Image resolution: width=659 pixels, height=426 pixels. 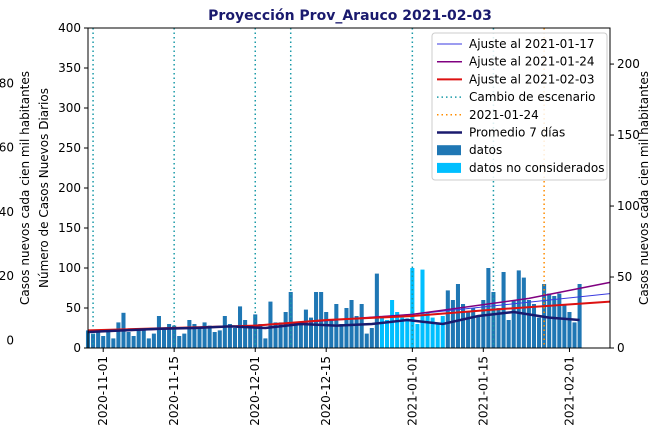 What do you see at coordinates (621, 348) in the screenshot?
I see `y2-tick-label: 0` at bounding box center [621, 348].